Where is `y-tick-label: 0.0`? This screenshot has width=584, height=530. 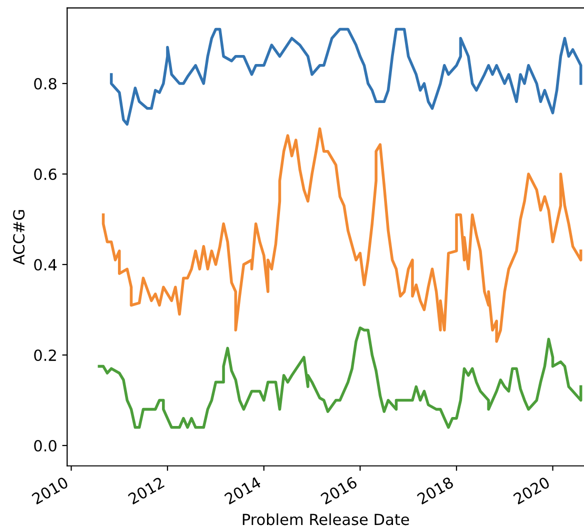 y-tick-label: 0.0 is located at coordinates (45, 446).